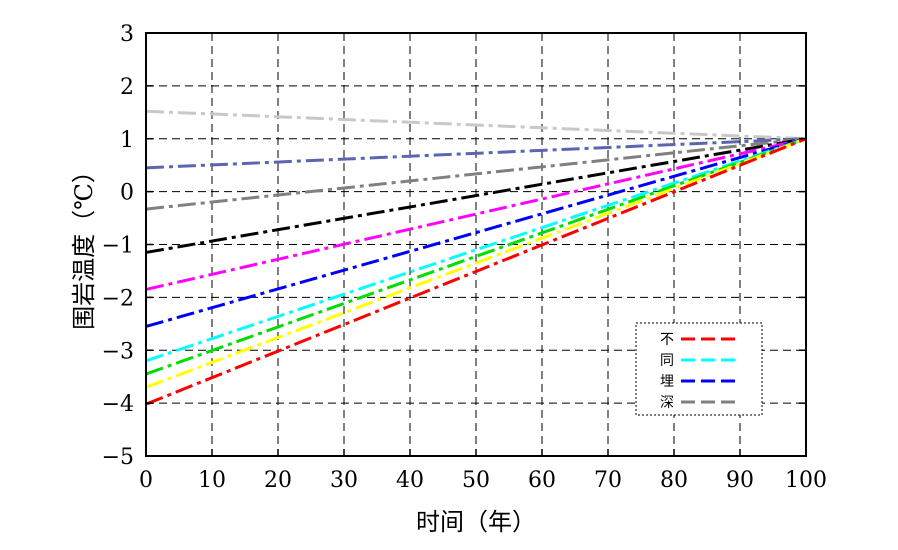 The width and height of the screenshot is (898, 550). Describe the element at coordinates (667, 403) in the screenshot. I see `legend-label: 深` at that location.